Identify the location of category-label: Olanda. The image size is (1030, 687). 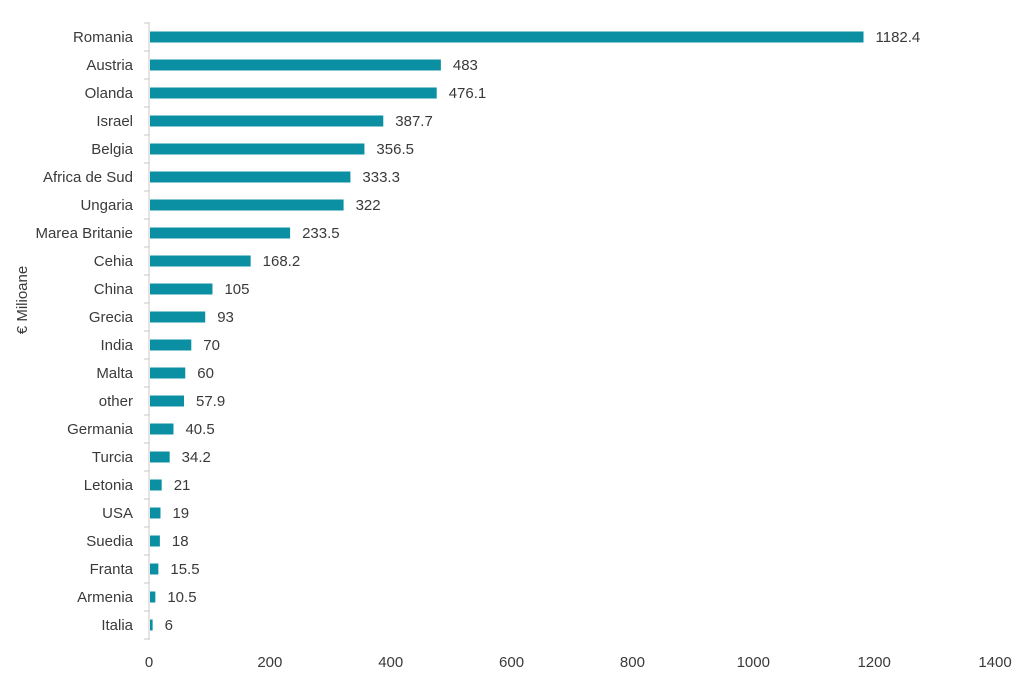
(109, 93).